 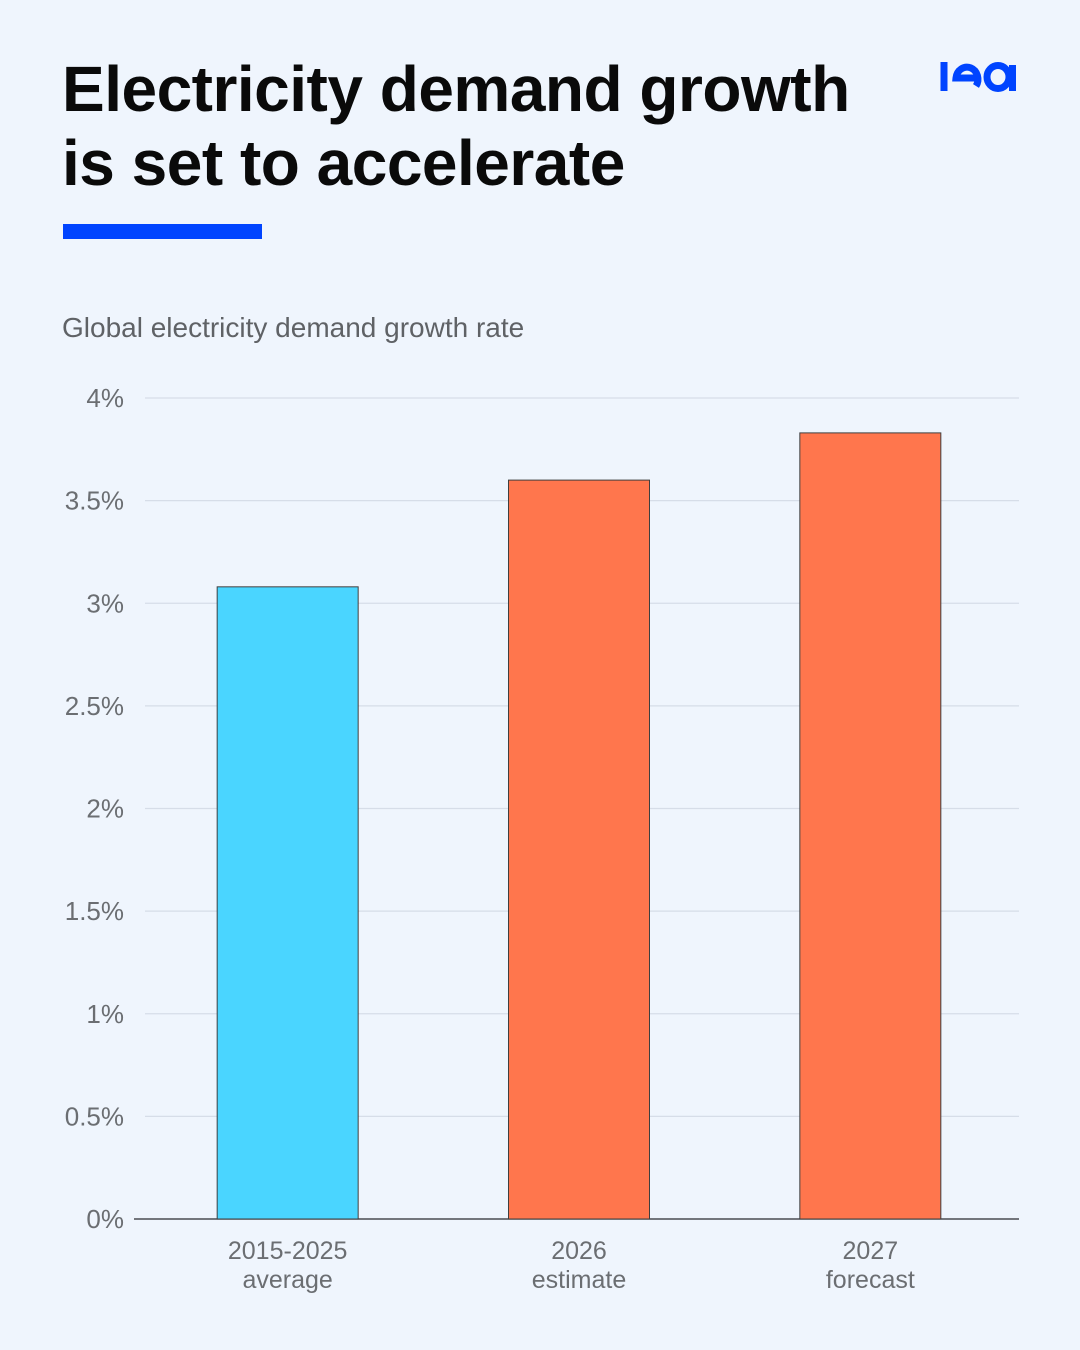 I want to click on x-tick-label: average, so click(x=287, y=1280).